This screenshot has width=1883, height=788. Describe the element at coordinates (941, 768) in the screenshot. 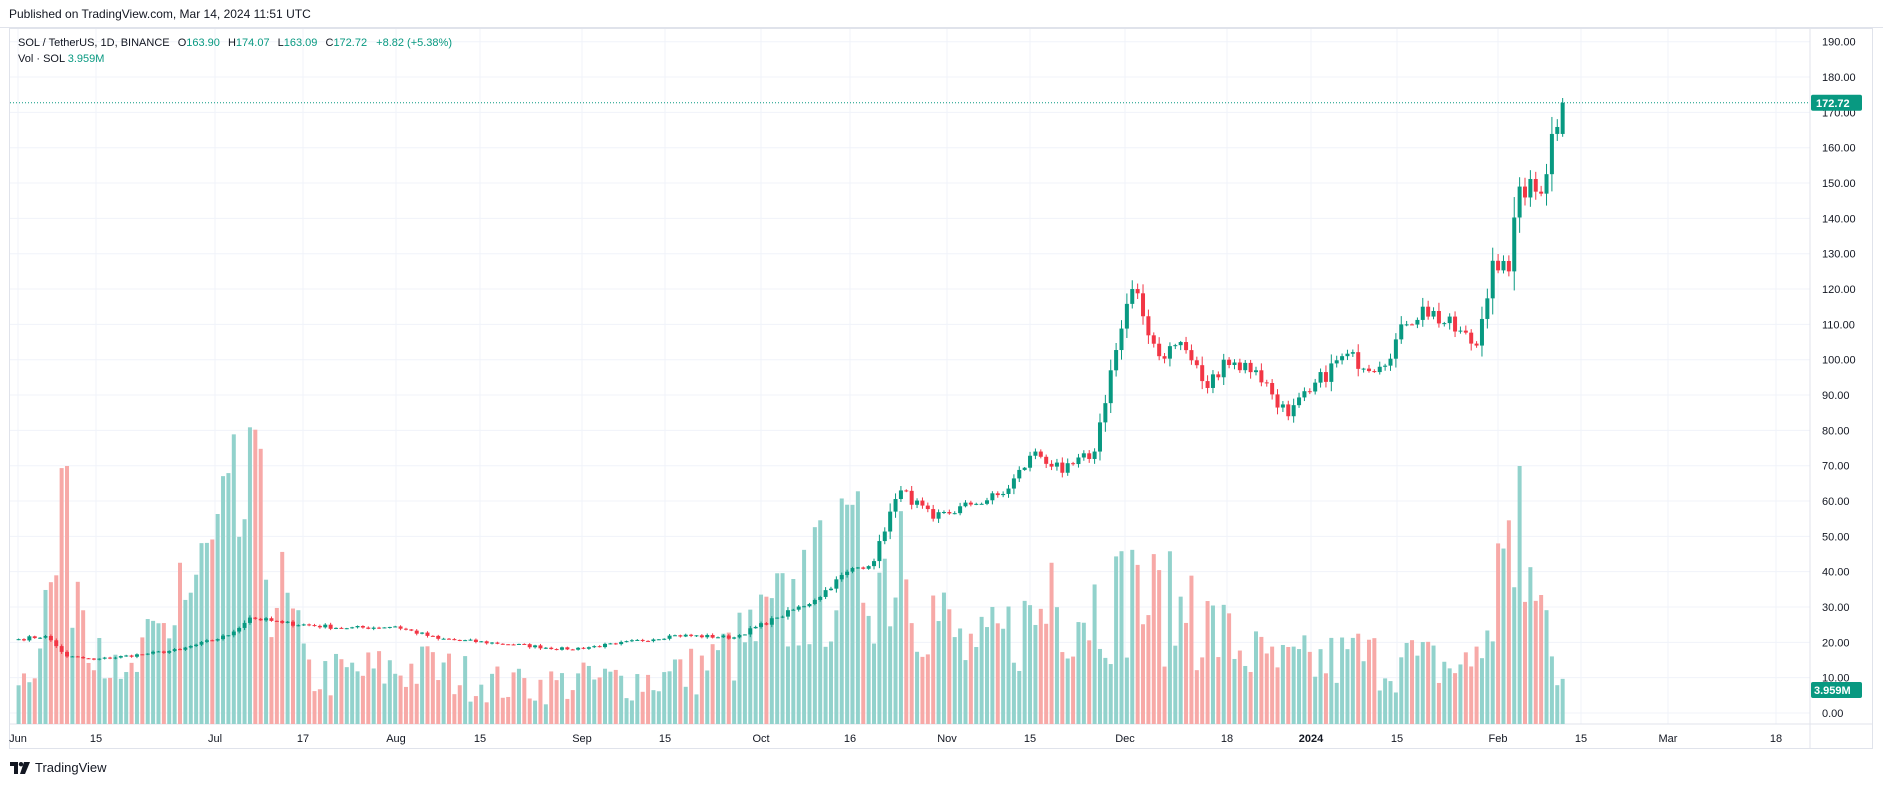

I see `footer: TradingView` at that location.